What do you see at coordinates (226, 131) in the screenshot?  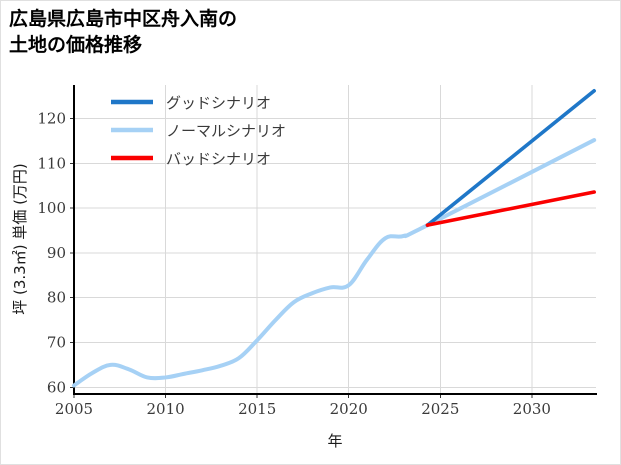 I see `legend-label-1: ノーマルシナリオ` at bounding box center [226, 131].